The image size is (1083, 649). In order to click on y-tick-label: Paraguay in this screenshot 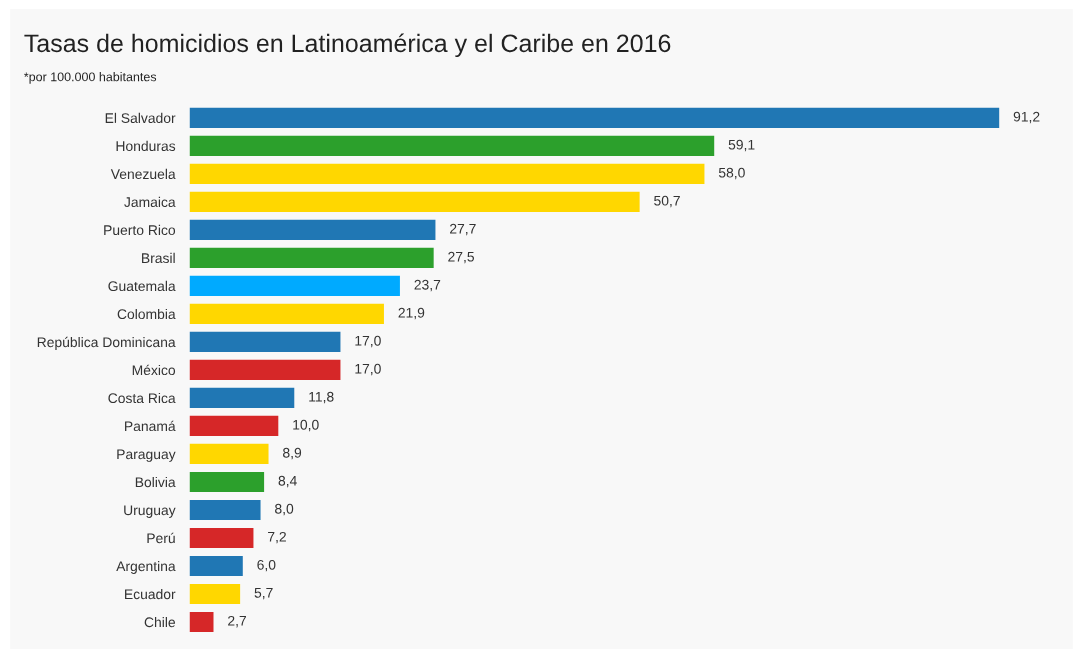, I will do `click(146, 455)`.